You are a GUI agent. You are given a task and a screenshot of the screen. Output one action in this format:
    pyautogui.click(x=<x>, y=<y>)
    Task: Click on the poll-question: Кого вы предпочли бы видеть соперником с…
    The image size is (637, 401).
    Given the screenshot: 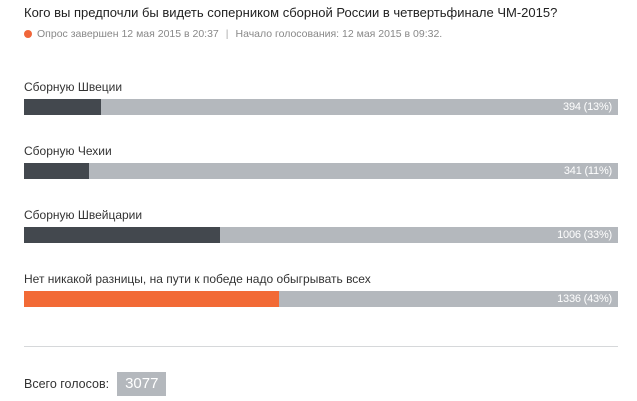 What is the action you would take?
    pyautogui.click(x=291, y=12)
    